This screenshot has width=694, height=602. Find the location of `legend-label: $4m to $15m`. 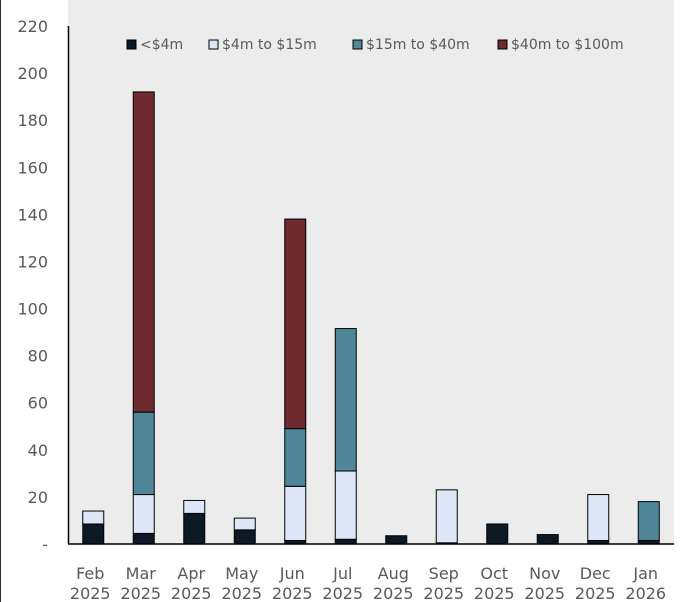

legend-label: $4m to $15m is located at coordinates (269, 45).